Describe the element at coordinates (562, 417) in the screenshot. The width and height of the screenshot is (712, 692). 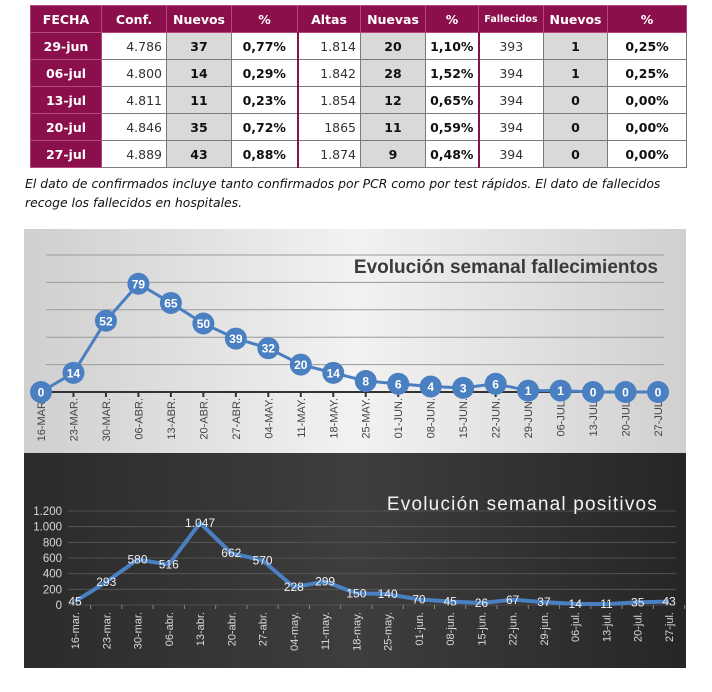
I see `x-tick-label: 06-JUL.` at that location.